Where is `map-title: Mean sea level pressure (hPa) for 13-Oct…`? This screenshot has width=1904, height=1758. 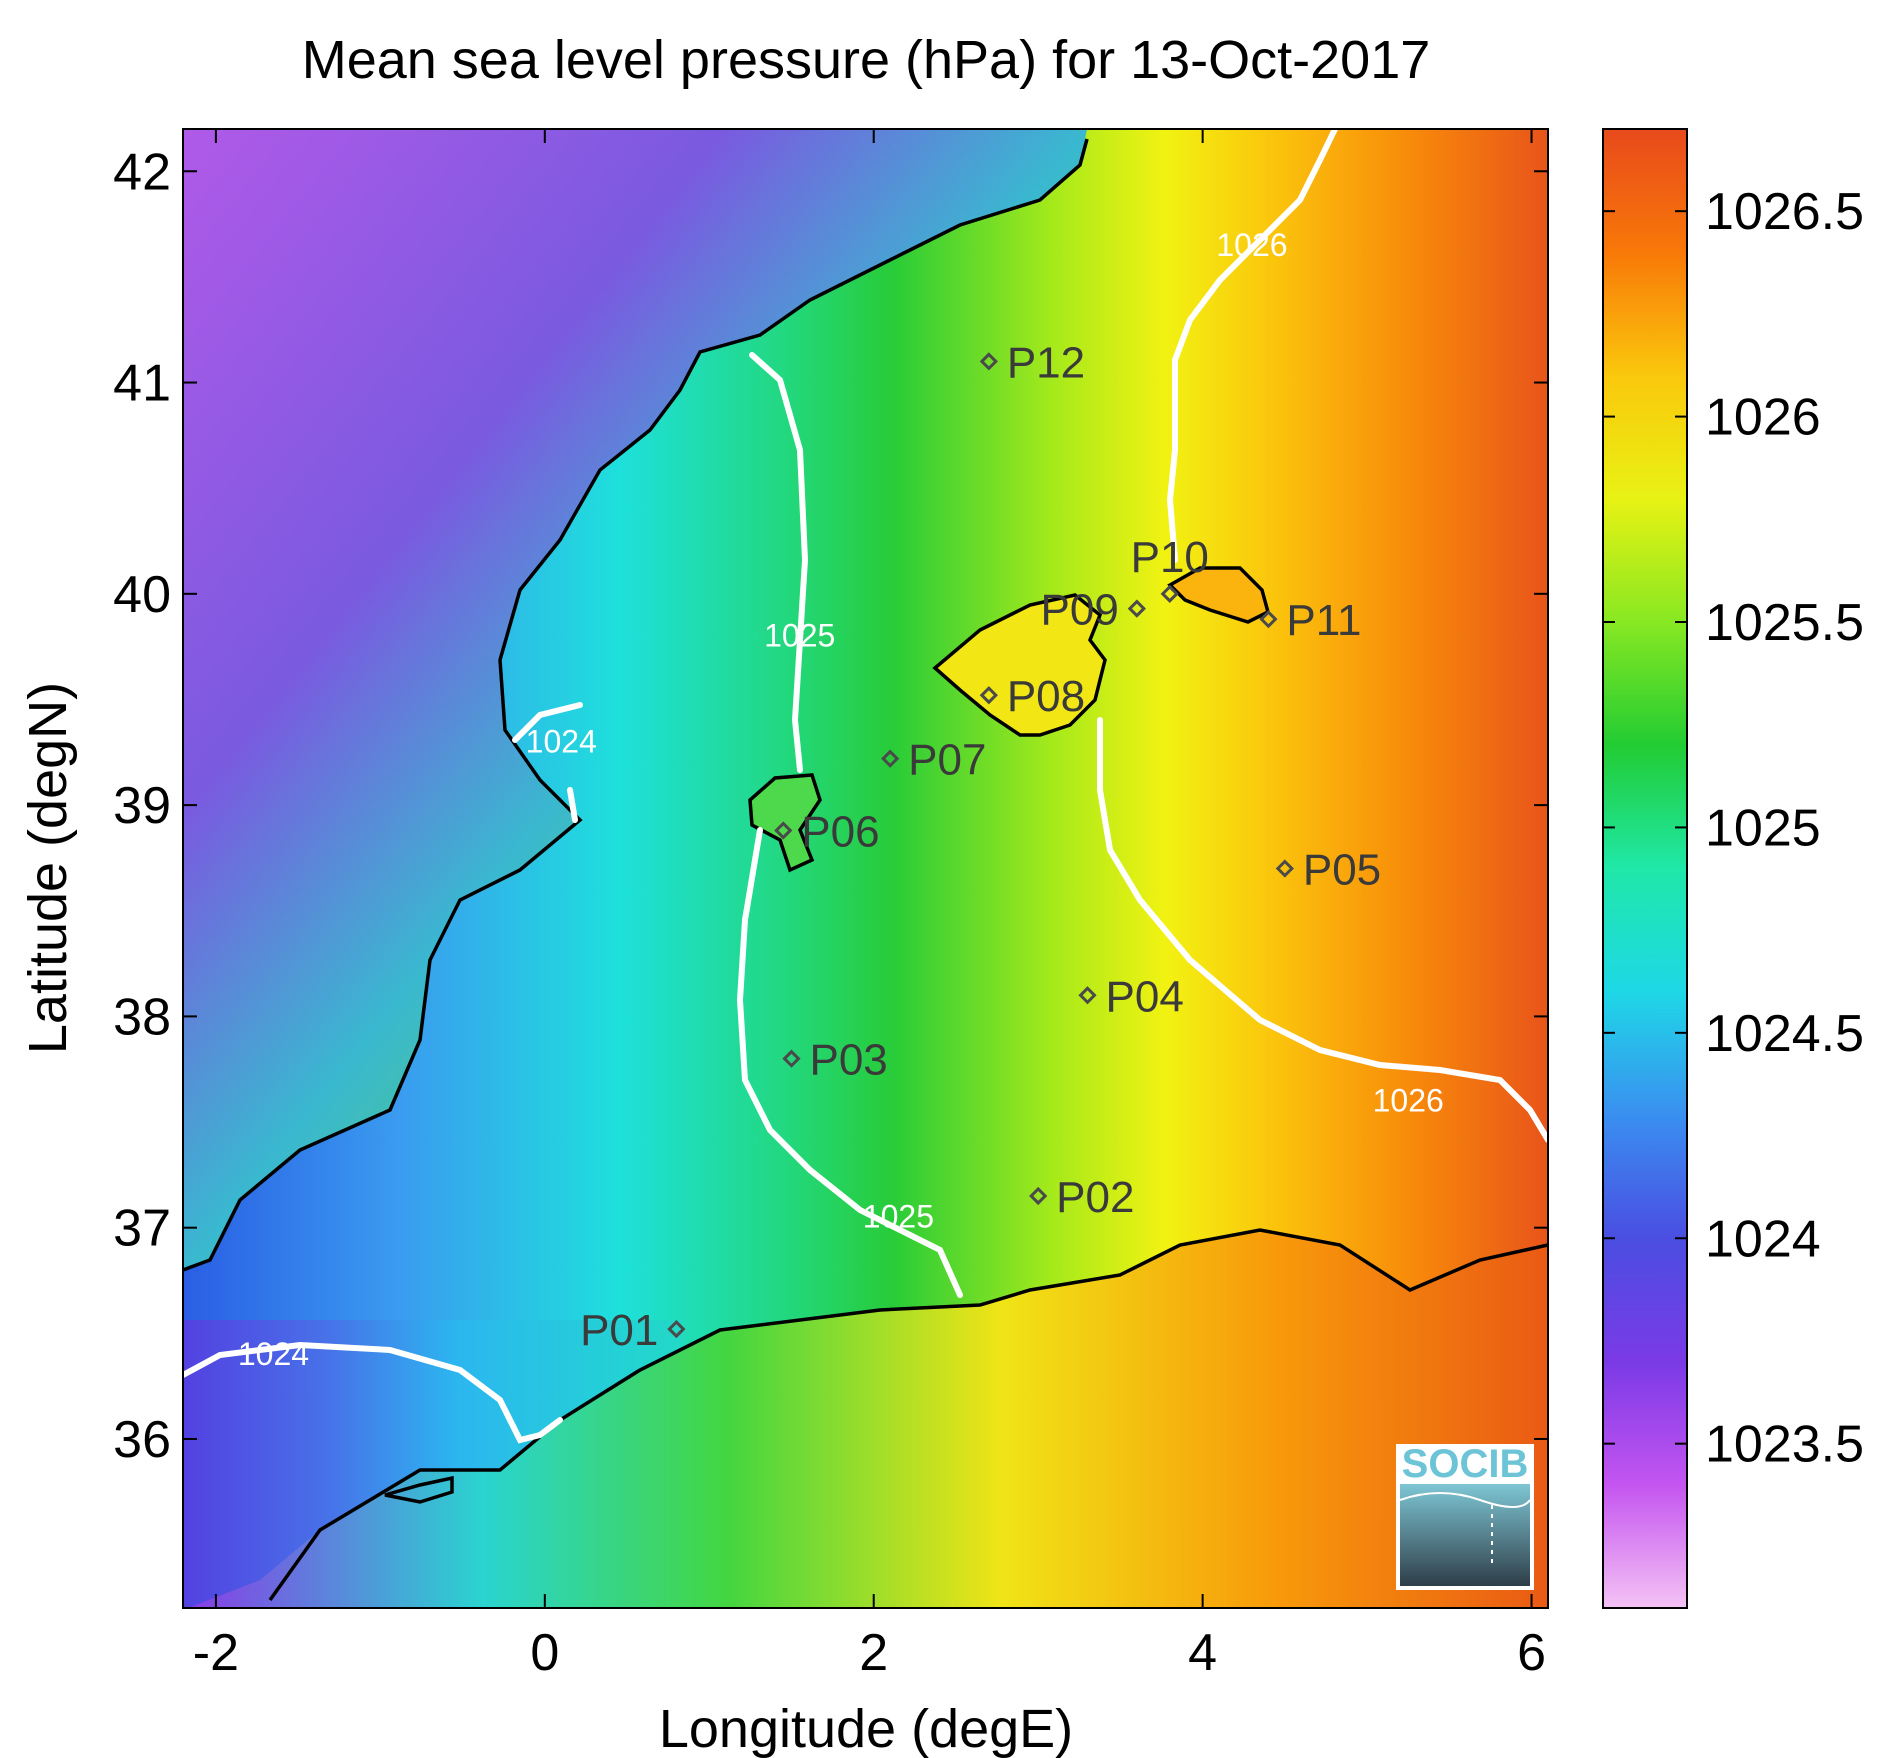 map-title: Mean sea level pressure (hPa) for 13-Oct… is located at coordinates (866, 60).